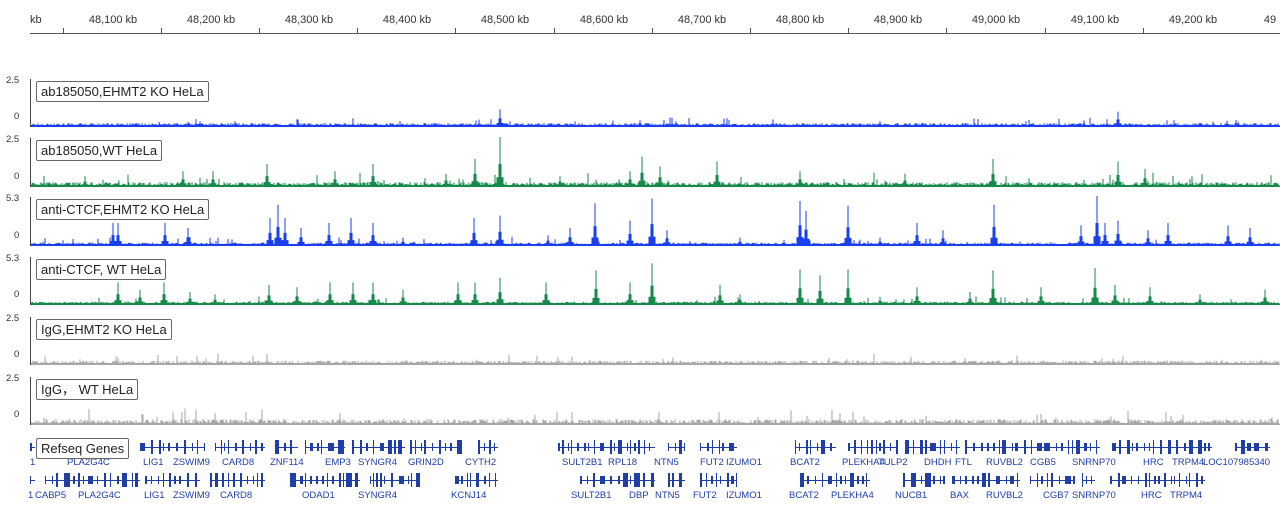 The width and height of the screenshot is (1280, 506). What do you see at coordinates (287, 462) in the screenshot?
I see `gene-name-label: ZNF114` at bounding box center [287, 462].